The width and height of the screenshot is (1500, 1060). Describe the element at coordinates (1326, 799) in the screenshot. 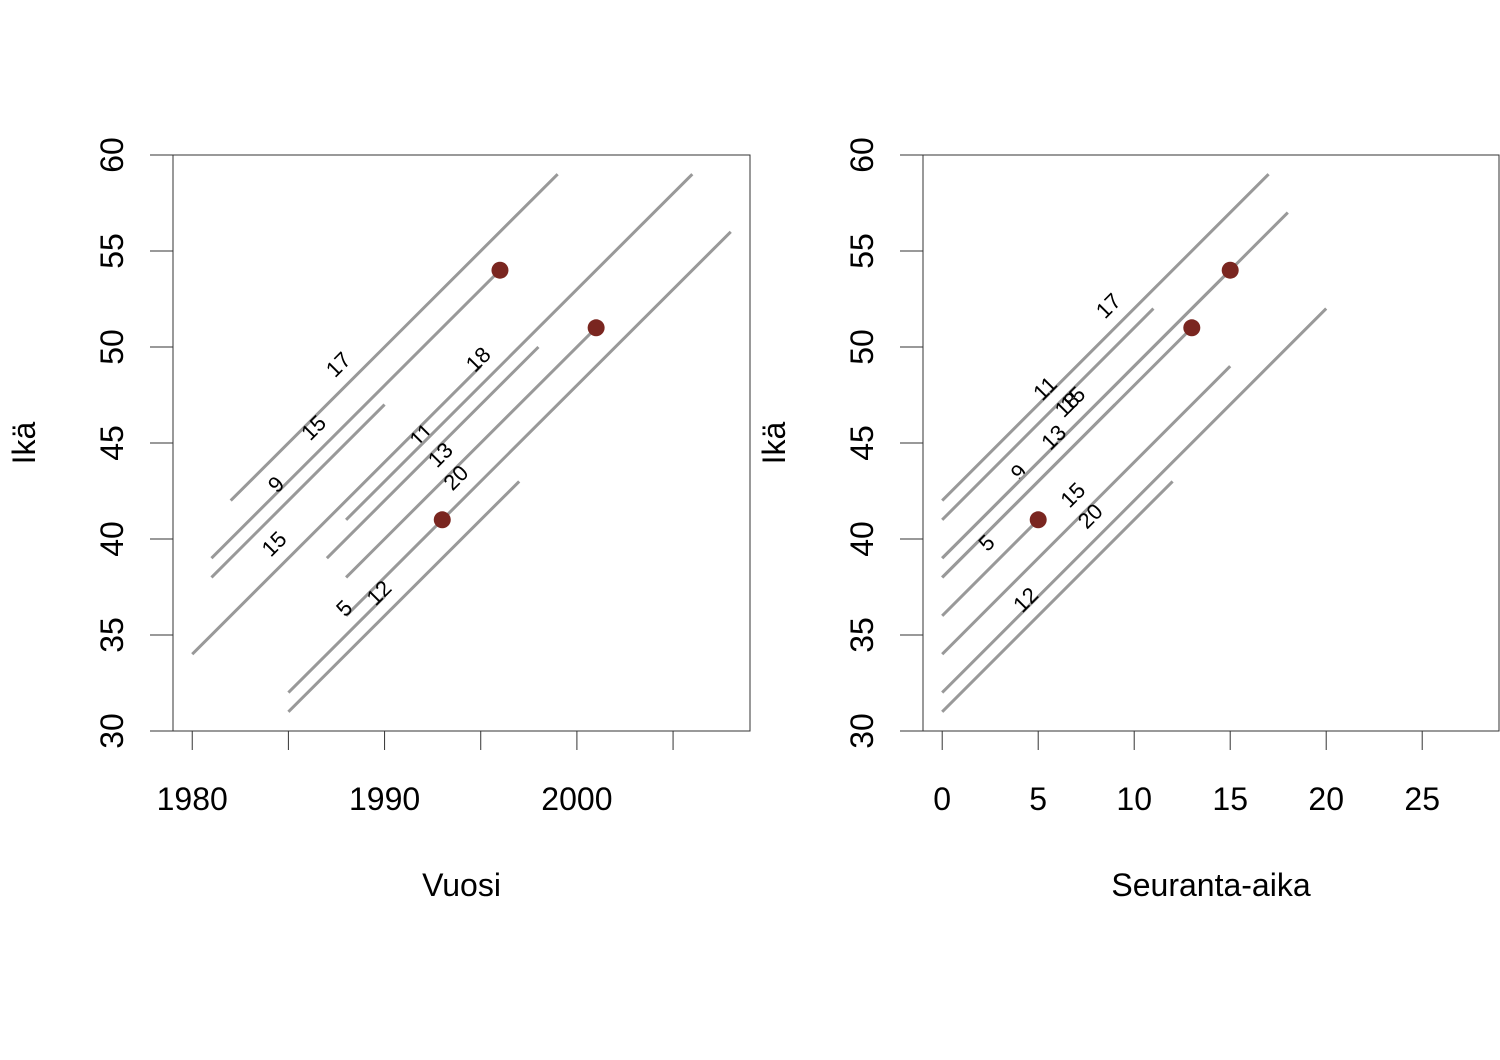

I see `x-tick-label: 20` at that location.